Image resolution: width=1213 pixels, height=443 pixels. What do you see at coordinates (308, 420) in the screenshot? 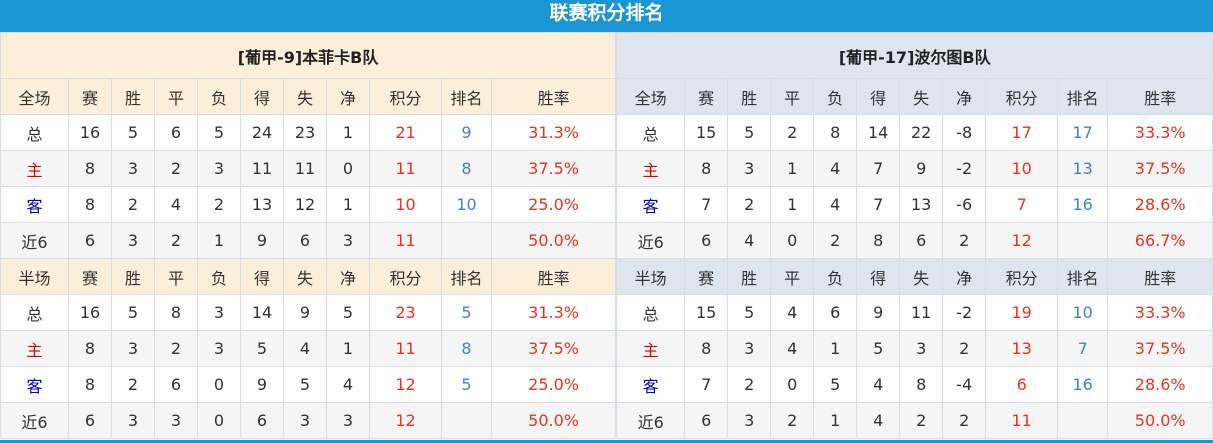
I see `table-row: 近6 6 3 3 0 6 3 3 12 50.0%` at bounding box center [308, 420].